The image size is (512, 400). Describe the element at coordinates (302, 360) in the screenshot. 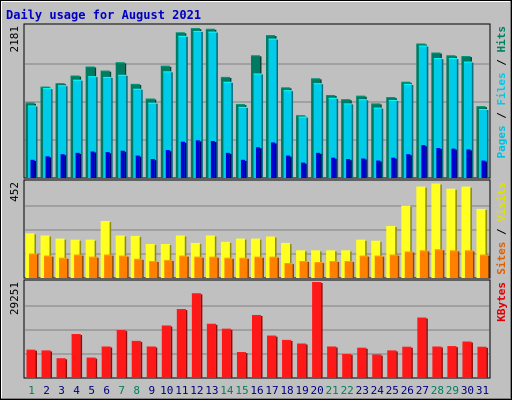

I see `bar-kbytes` at that location.